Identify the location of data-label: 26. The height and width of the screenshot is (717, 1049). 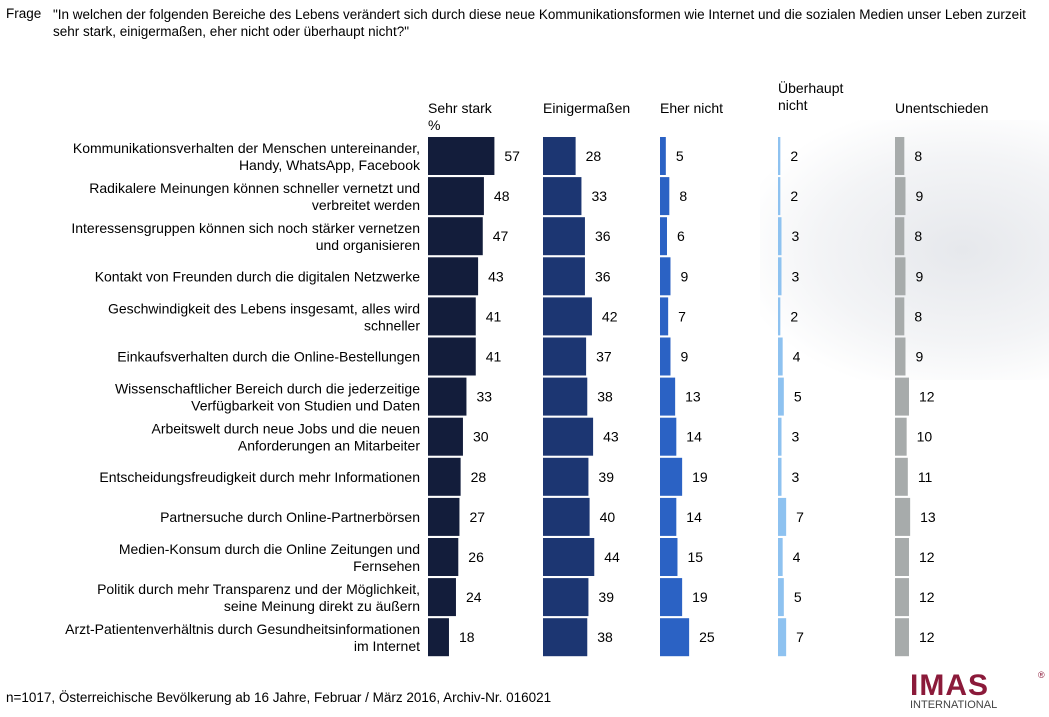
(476, 557).